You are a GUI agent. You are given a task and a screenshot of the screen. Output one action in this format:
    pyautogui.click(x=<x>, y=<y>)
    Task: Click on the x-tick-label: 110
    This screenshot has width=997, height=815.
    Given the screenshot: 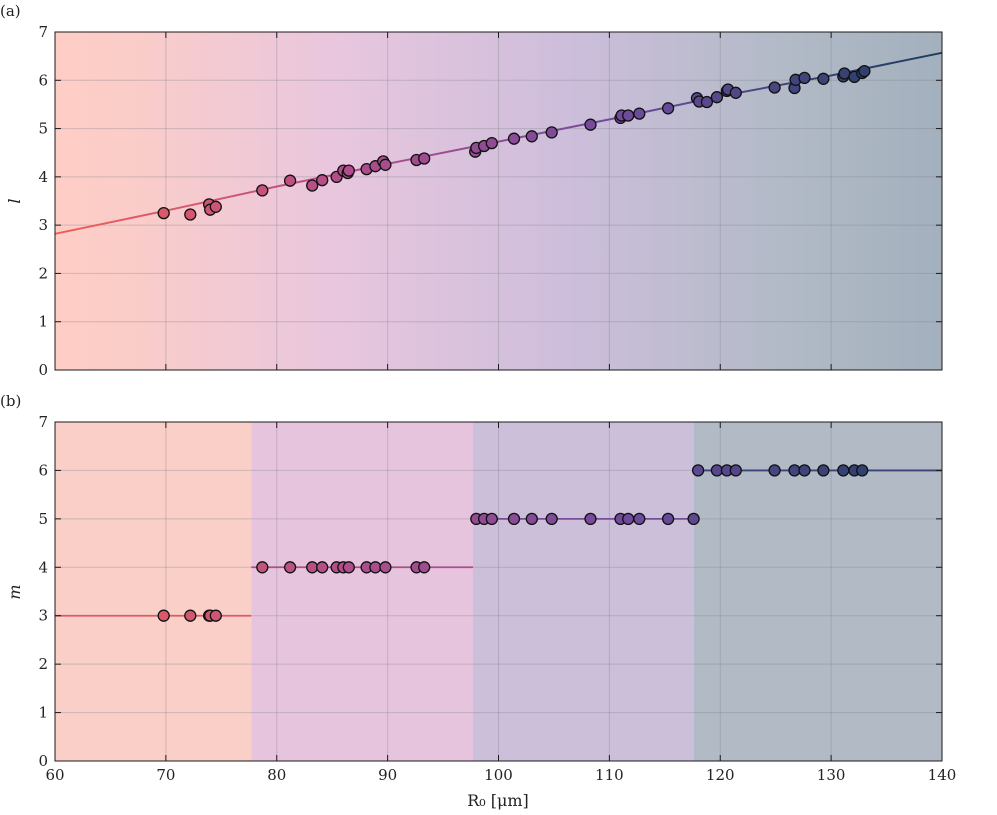 What is the action you would take?
    pyautogui.click(x=609, y=775)
    